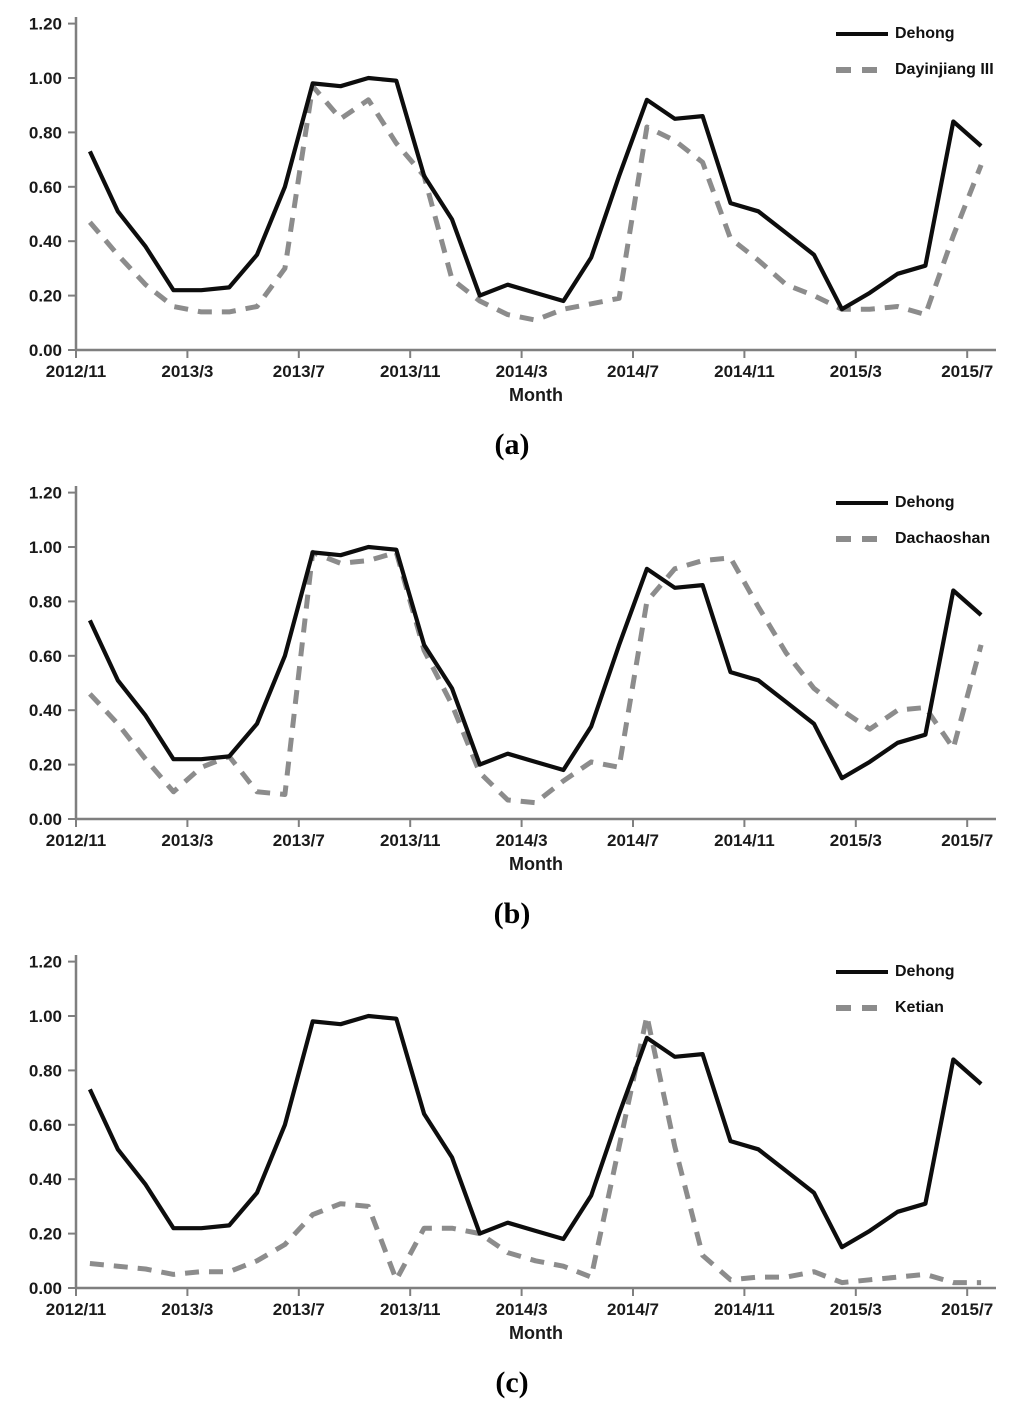  I want to click on ketian-line-sample, so click(862, 1008).